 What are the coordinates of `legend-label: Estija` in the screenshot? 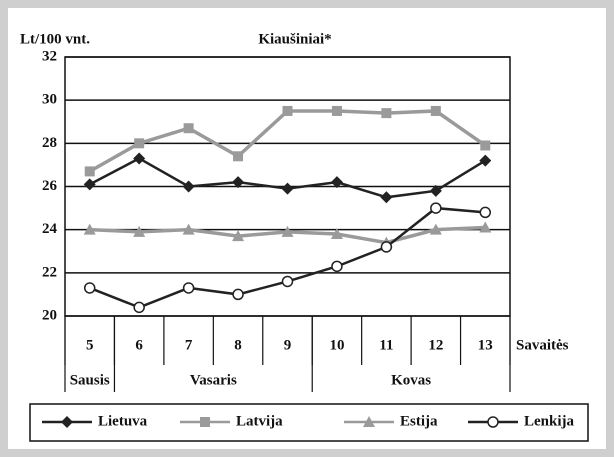 It's located at (419, 421).